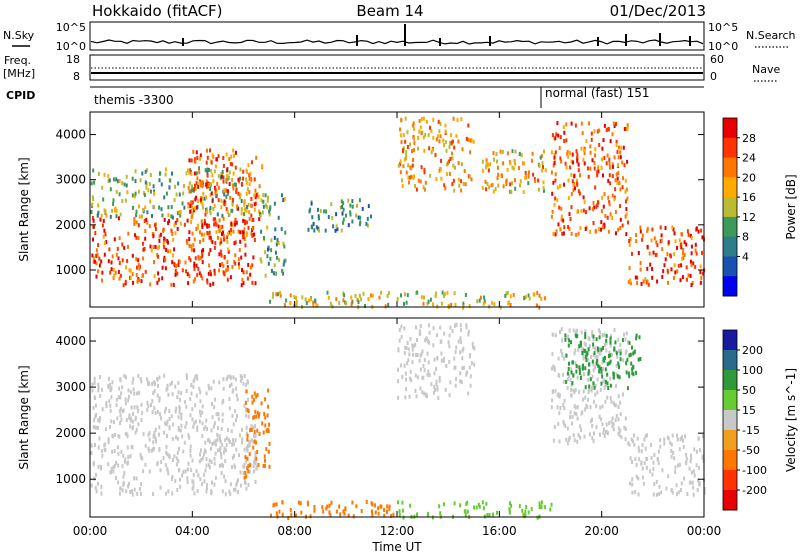 The height and width of the screenshot is (554, 800). Describe the element at coordinates (70, 180) in the screenshot. I see `y-tick-label: 3000` at that location.